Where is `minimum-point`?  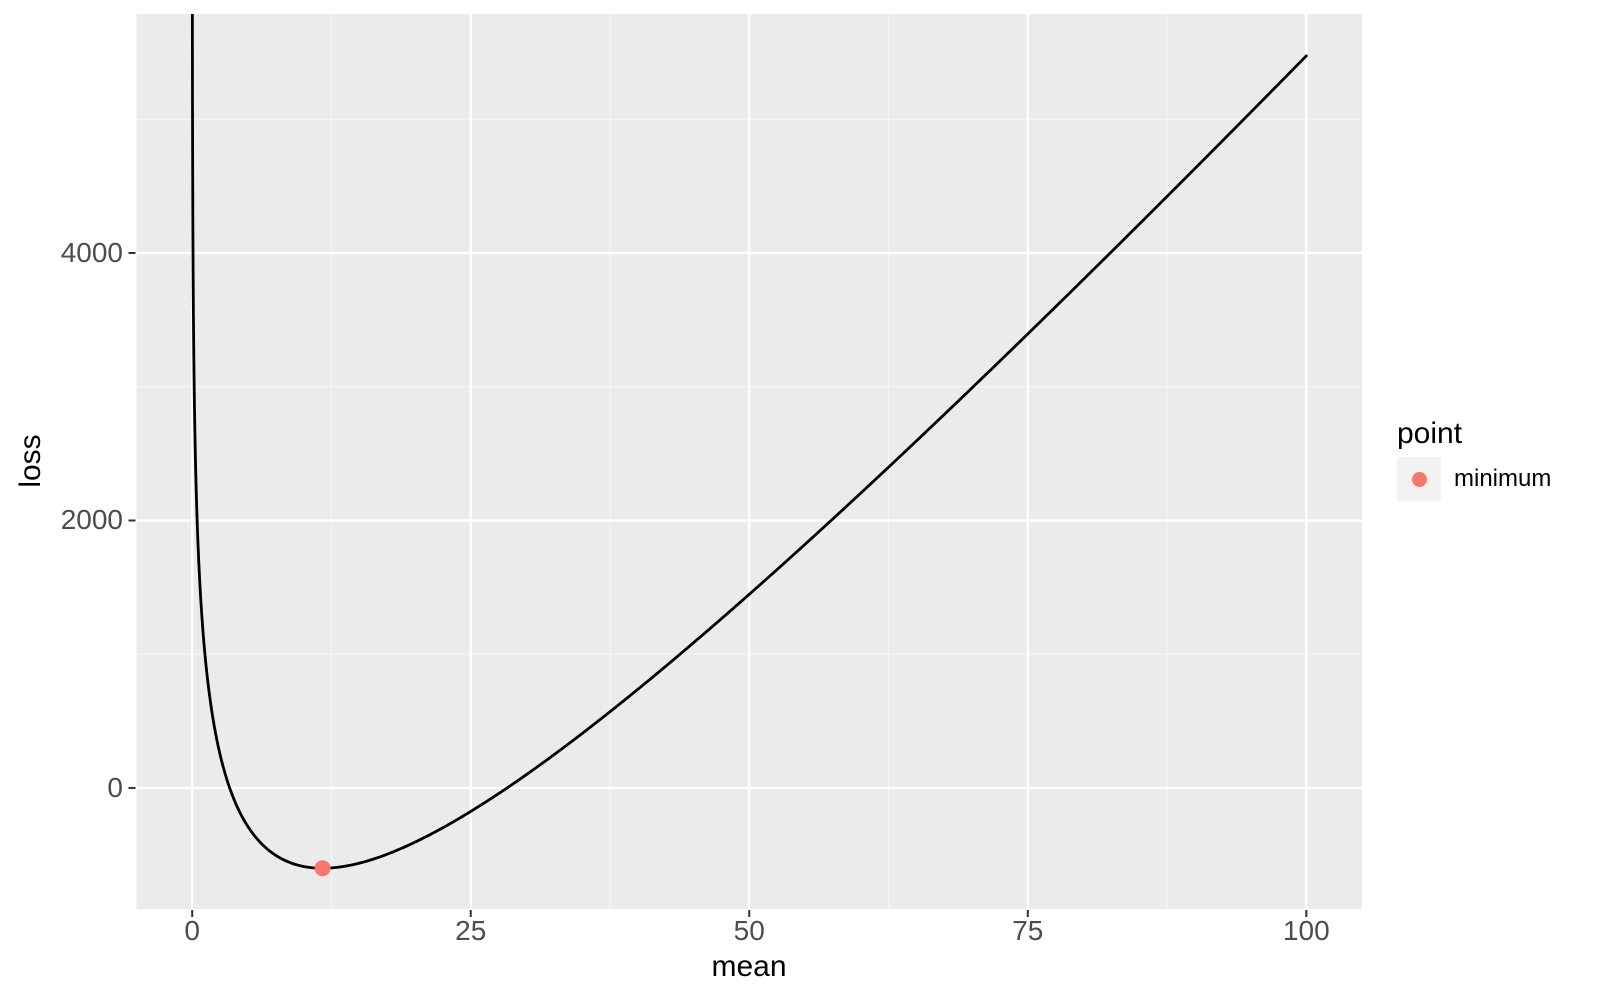
minimum-point is located at coordinates (322, 868).